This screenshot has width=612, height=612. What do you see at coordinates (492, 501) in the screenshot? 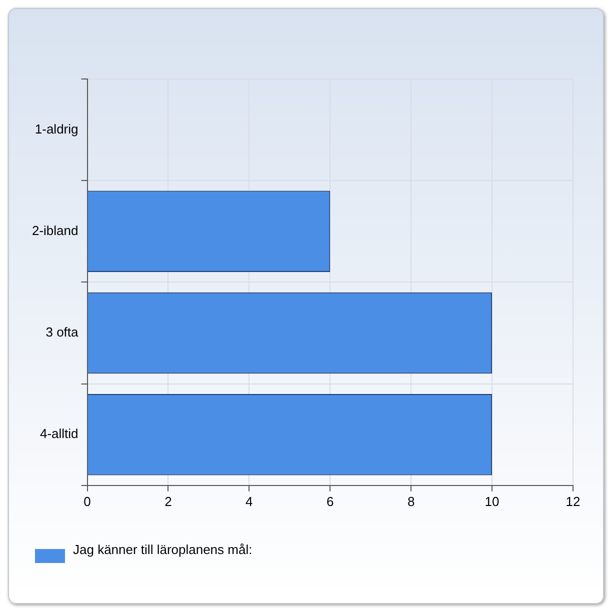
I see `x-tick-label: 10` at bounding box center [492, 501].